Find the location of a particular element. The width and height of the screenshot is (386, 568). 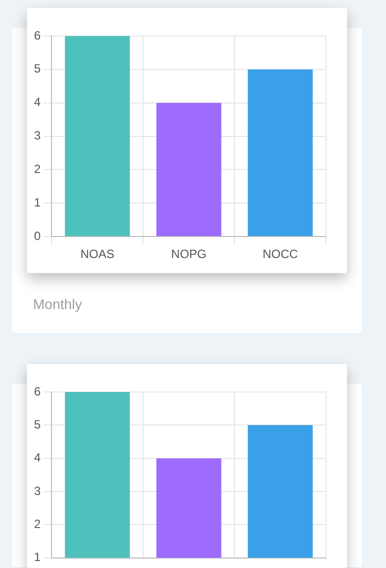

text: Monthly is located at coordinates (57, 304).